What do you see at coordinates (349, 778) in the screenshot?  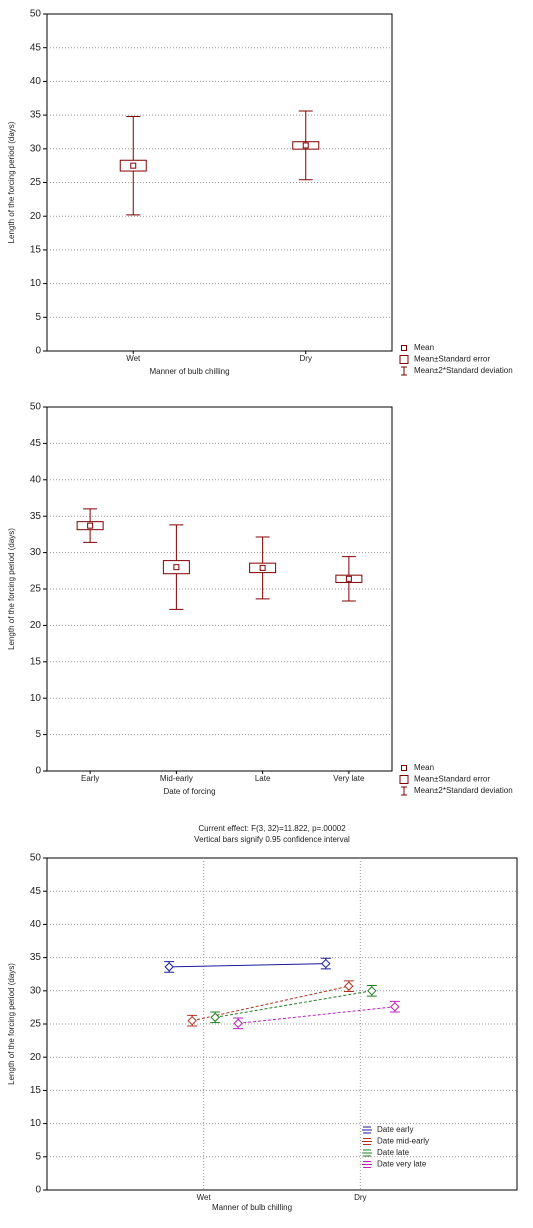 I see `x-tick-label: Very late` at bounding box center [349, 778].